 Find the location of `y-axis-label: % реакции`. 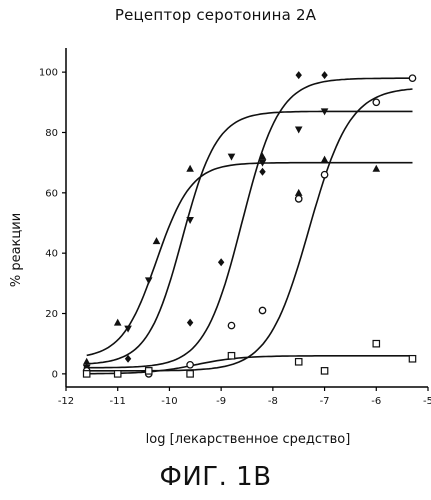

y-axis-label: % реакции is located at coordinates (16, 250).